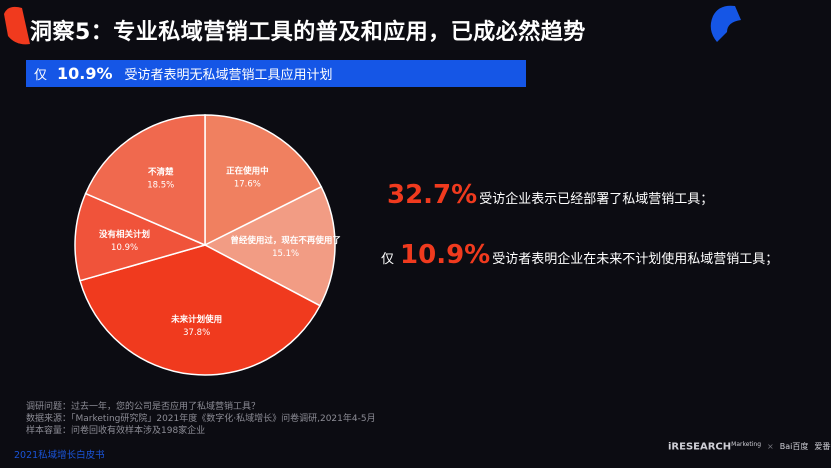 Image resolution: width=831 pixels, height=468 pixels. Describe the element at coordinates (432, 195) in the screenshot. I see `stat-deployed-value: 32.7%` at that location.